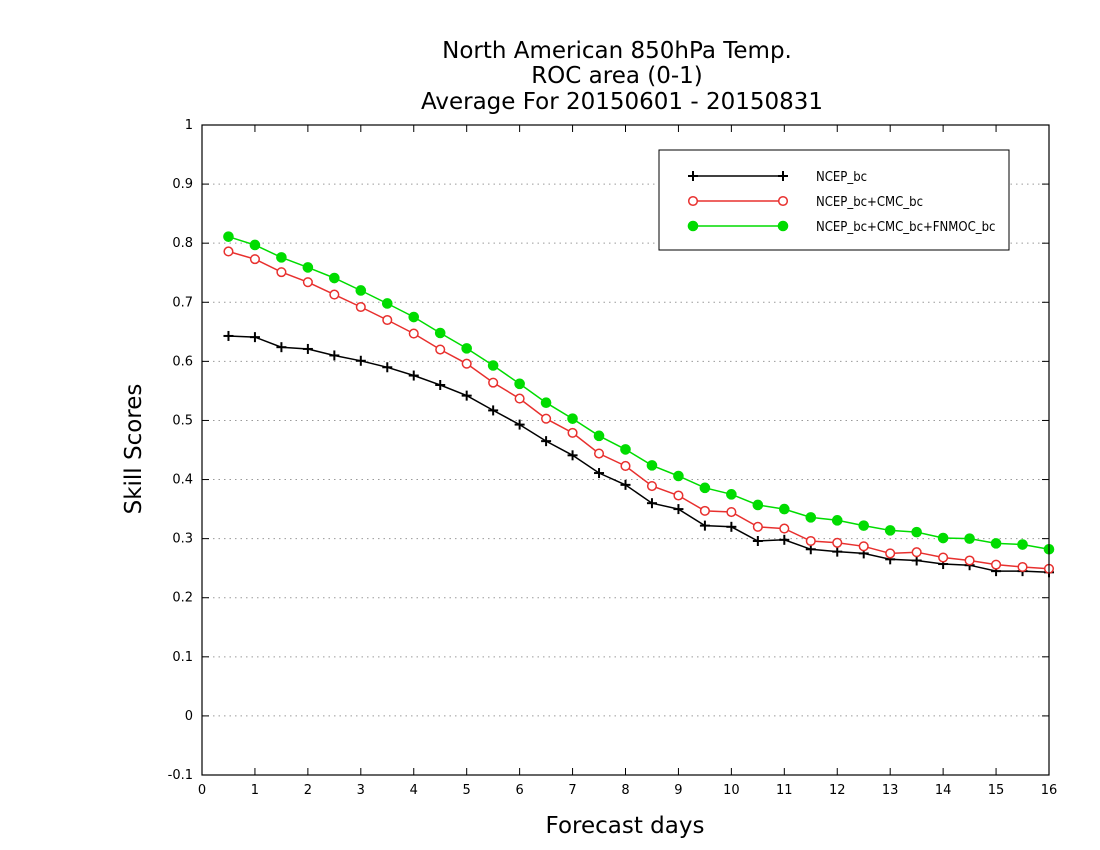  Describe the element at coordinates (361, 790) in the screenshot. I see `x-tick-label: 3` at that location.